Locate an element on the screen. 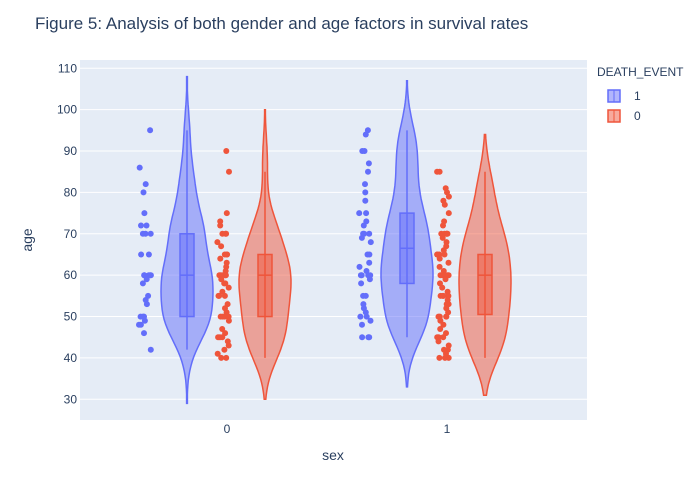  legend-item: 0 is located at coordinates (624, 116).